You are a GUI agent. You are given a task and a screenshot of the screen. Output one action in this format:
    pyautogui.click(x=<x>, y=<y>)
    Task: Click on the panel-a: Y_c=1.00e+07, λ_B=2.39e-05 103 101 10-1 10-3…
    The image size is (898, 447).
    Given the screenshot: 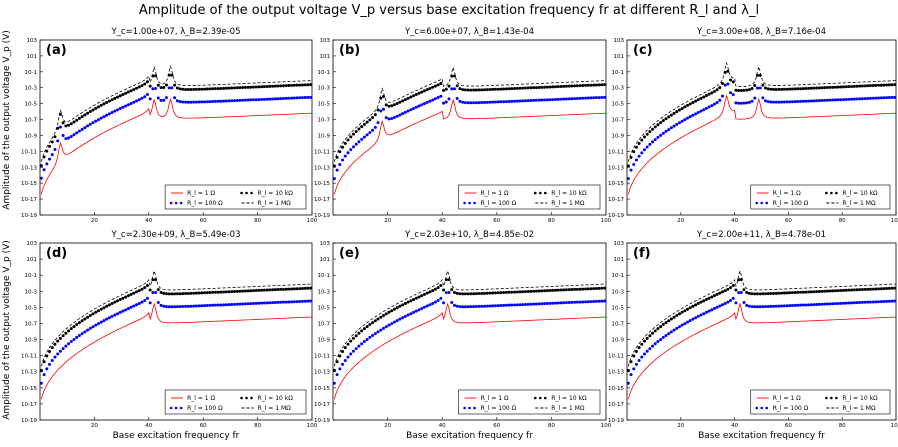 What is the action you would take?
    pyautogui.click(x=169, y=125)
    